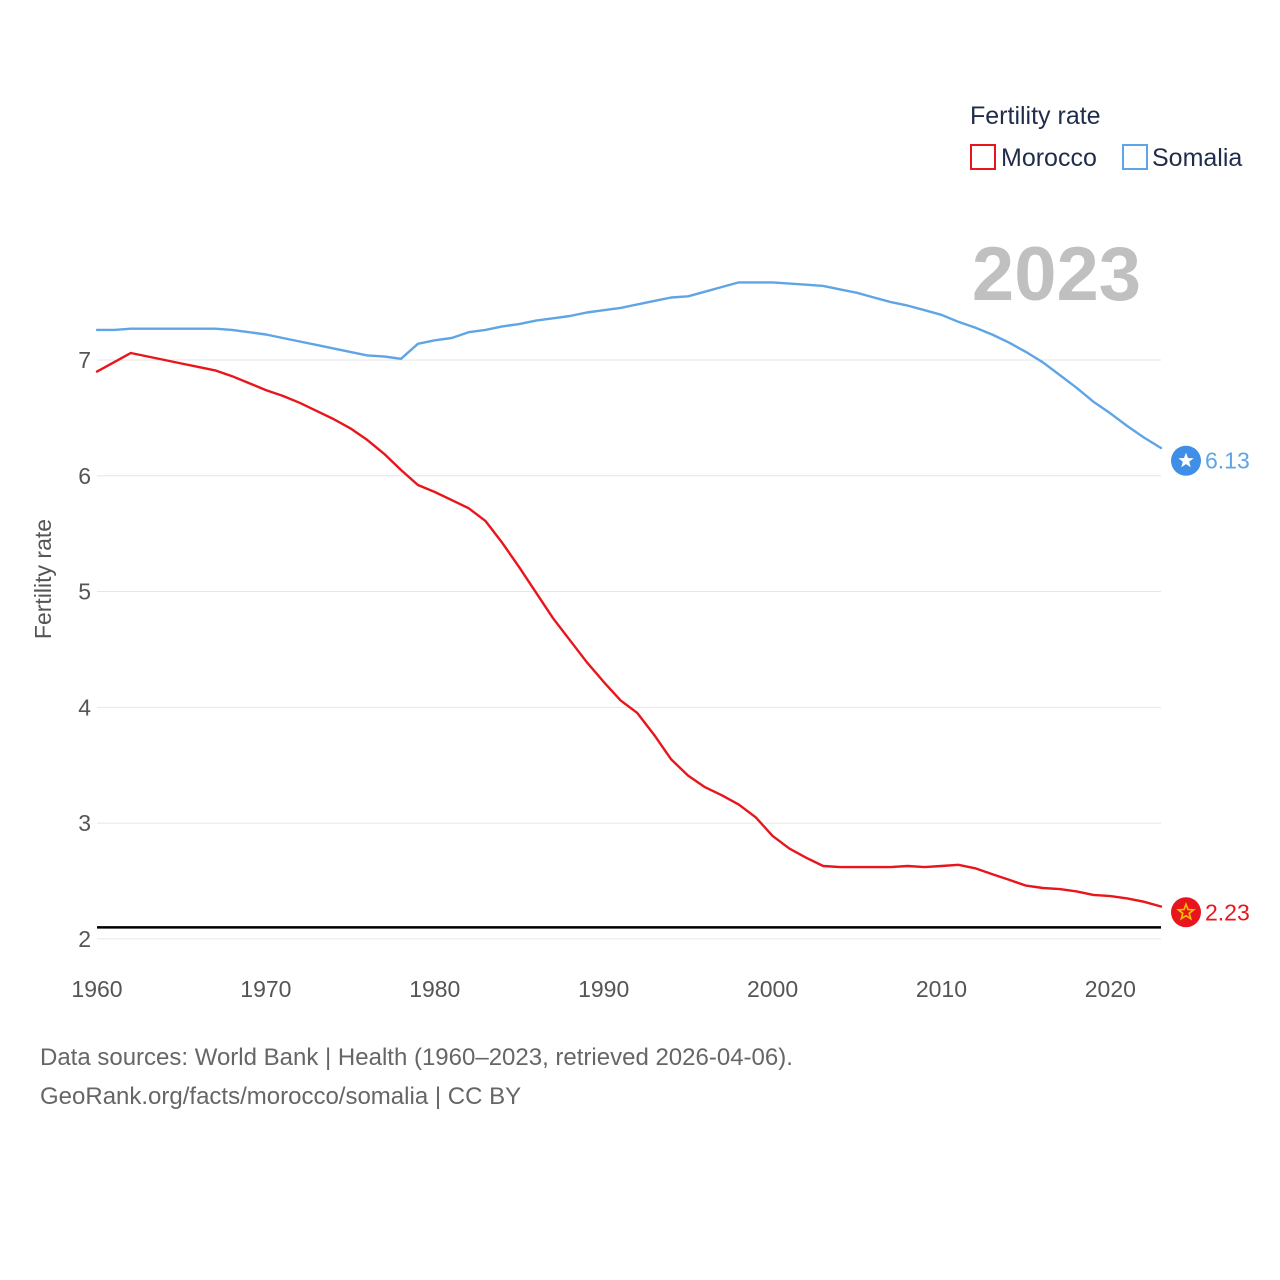  What do you see at coordinates (1135, 157) in the screenshot?
I see `legend-swatch-somalia` at bounding box center [1135, 157].